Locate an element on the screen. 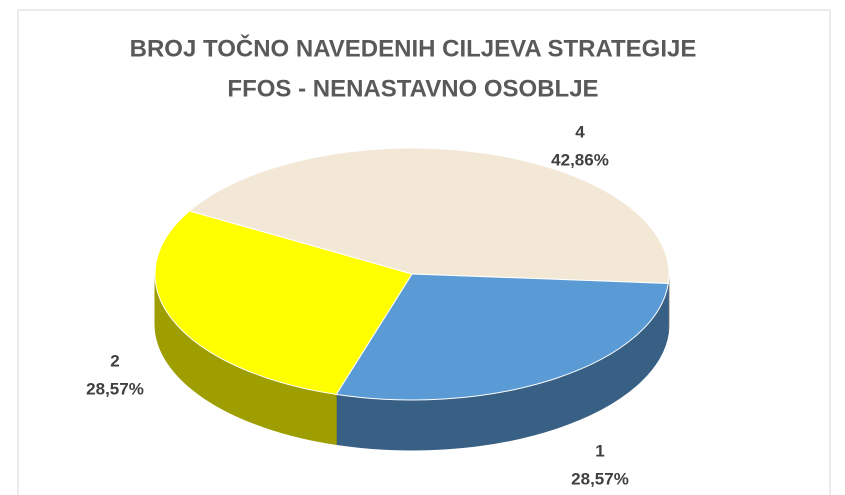 The height and width of the screenshot is (495, 845). chart-title: FFOS - NENASTAVNO OSOBLJE is located at coordinates (412, 88).